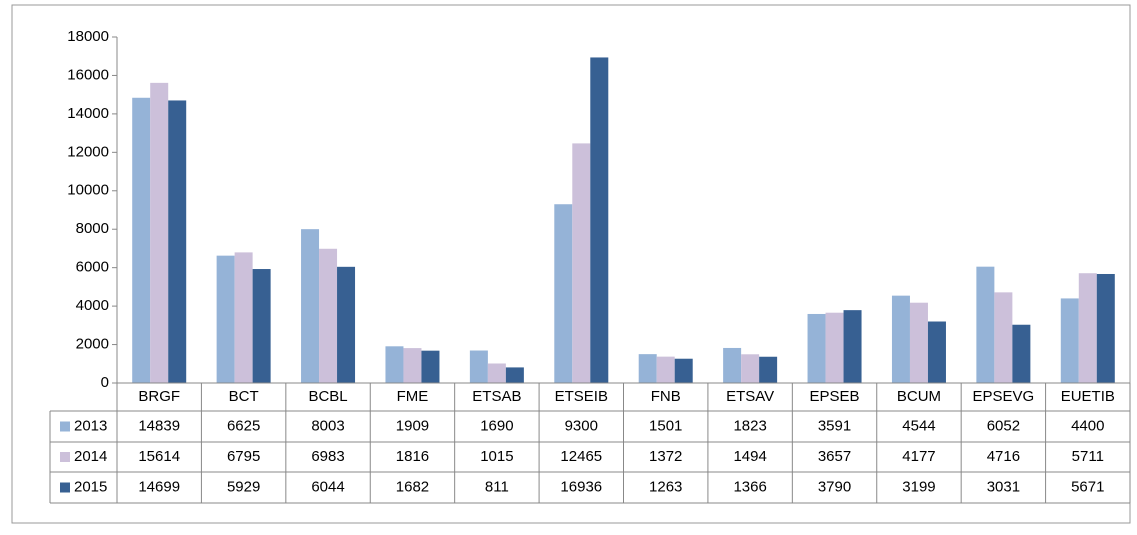  I want to click on y-tick-label: 12000, so click(88, 151).